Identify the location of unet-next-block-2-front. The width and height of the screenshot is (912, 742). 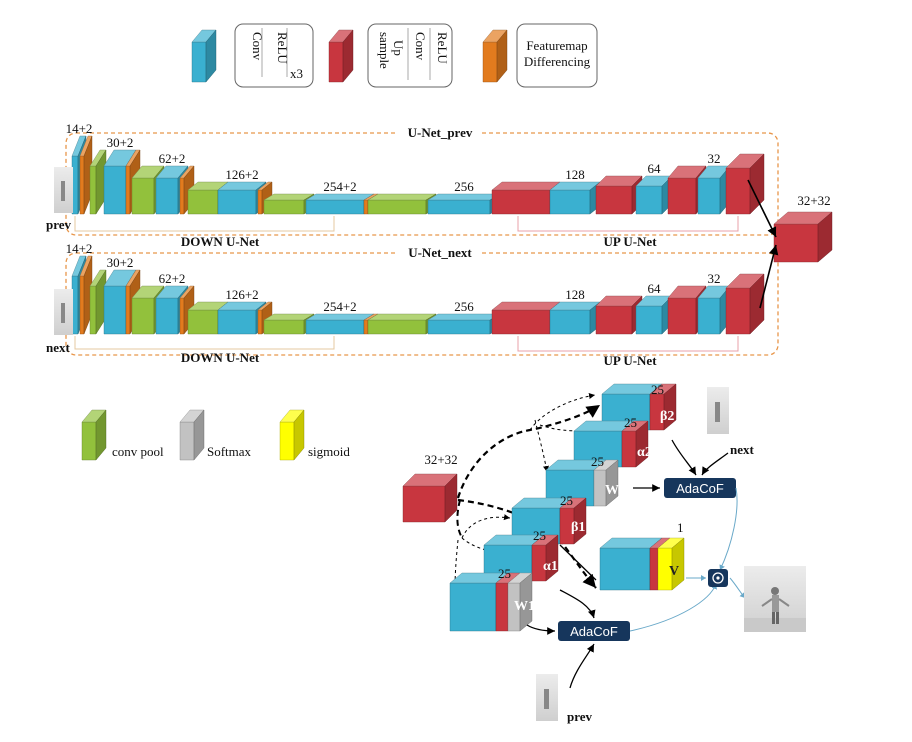
(93, 310).